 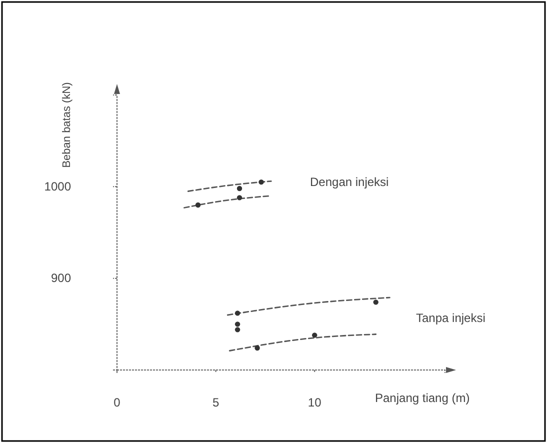 I want to click on x-tick-label: 5, so click(x=216, y=403).